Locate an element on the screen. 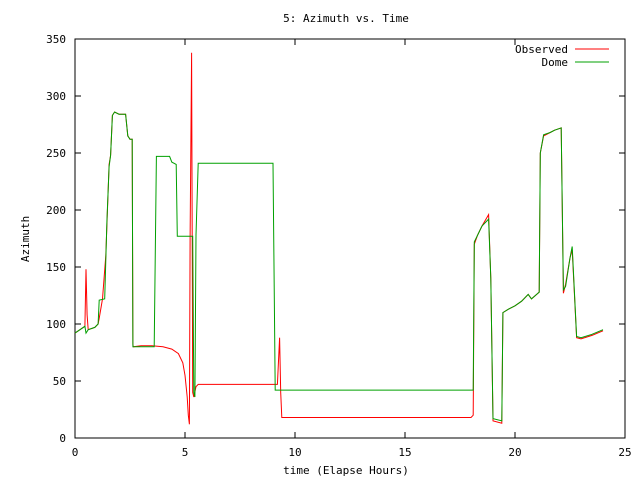  legend-label: Observed is located at coordinates (541, 49).